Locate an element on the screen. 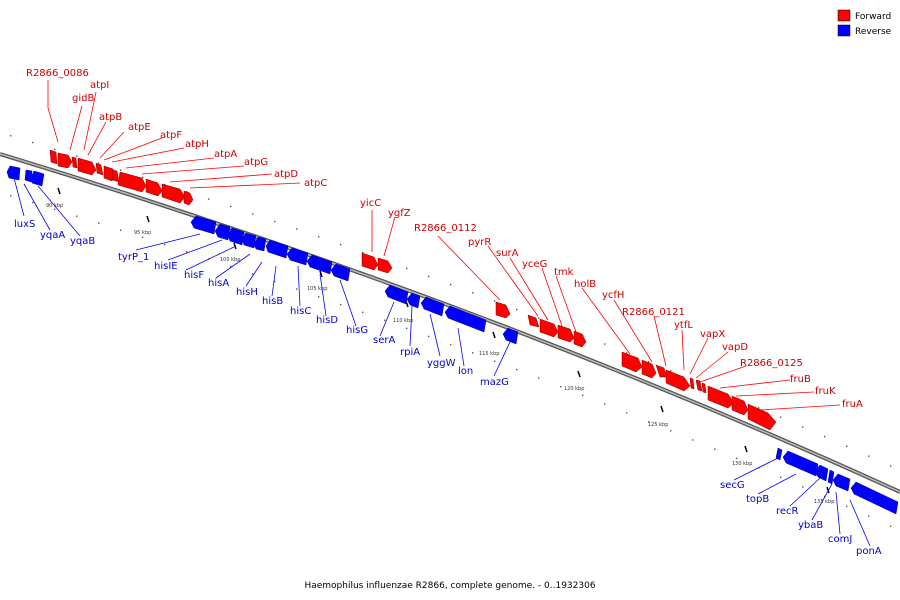 Image resolution: width=900 pixels, height=600 pixels. gene-yqaa is located at coordinates (28, 176).